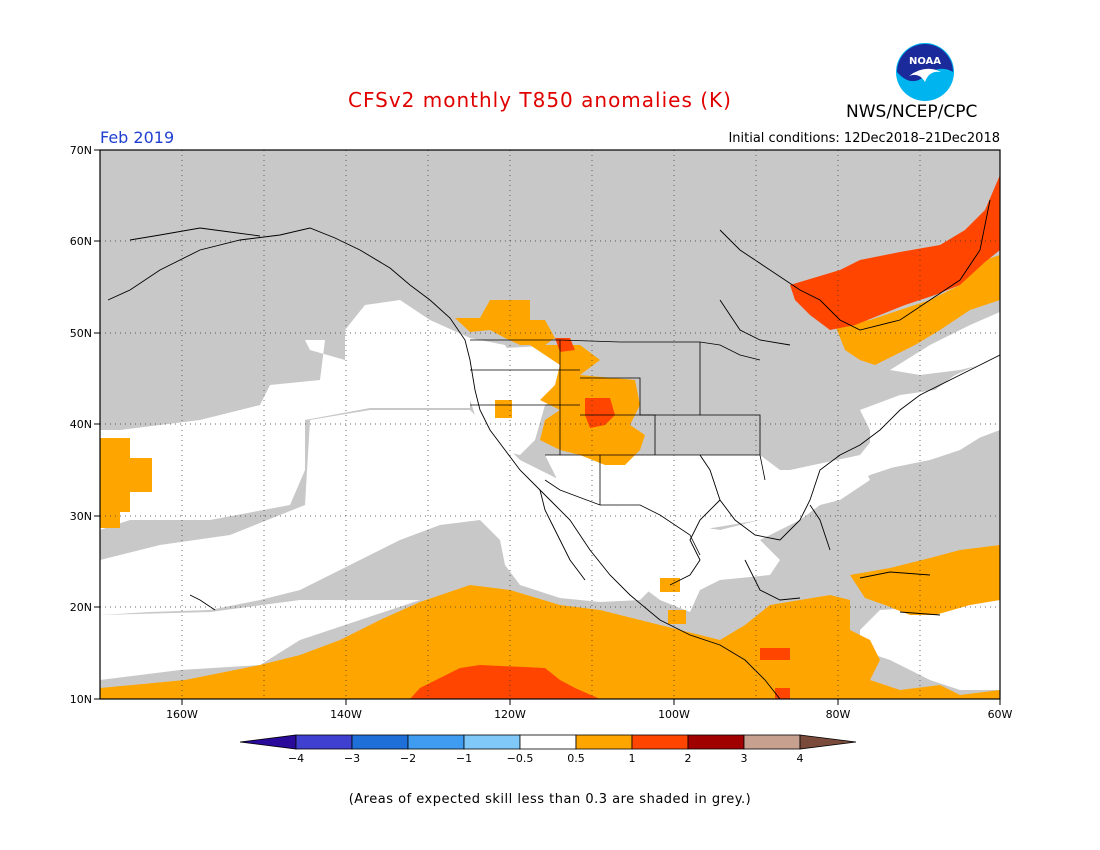 Image resolution: width=1100 pixels, height=850 pixels. What do you see at coordinates (464, 758) in the screenshot?
I see `colorbar-label: −1` at bounding box center [464, 758].